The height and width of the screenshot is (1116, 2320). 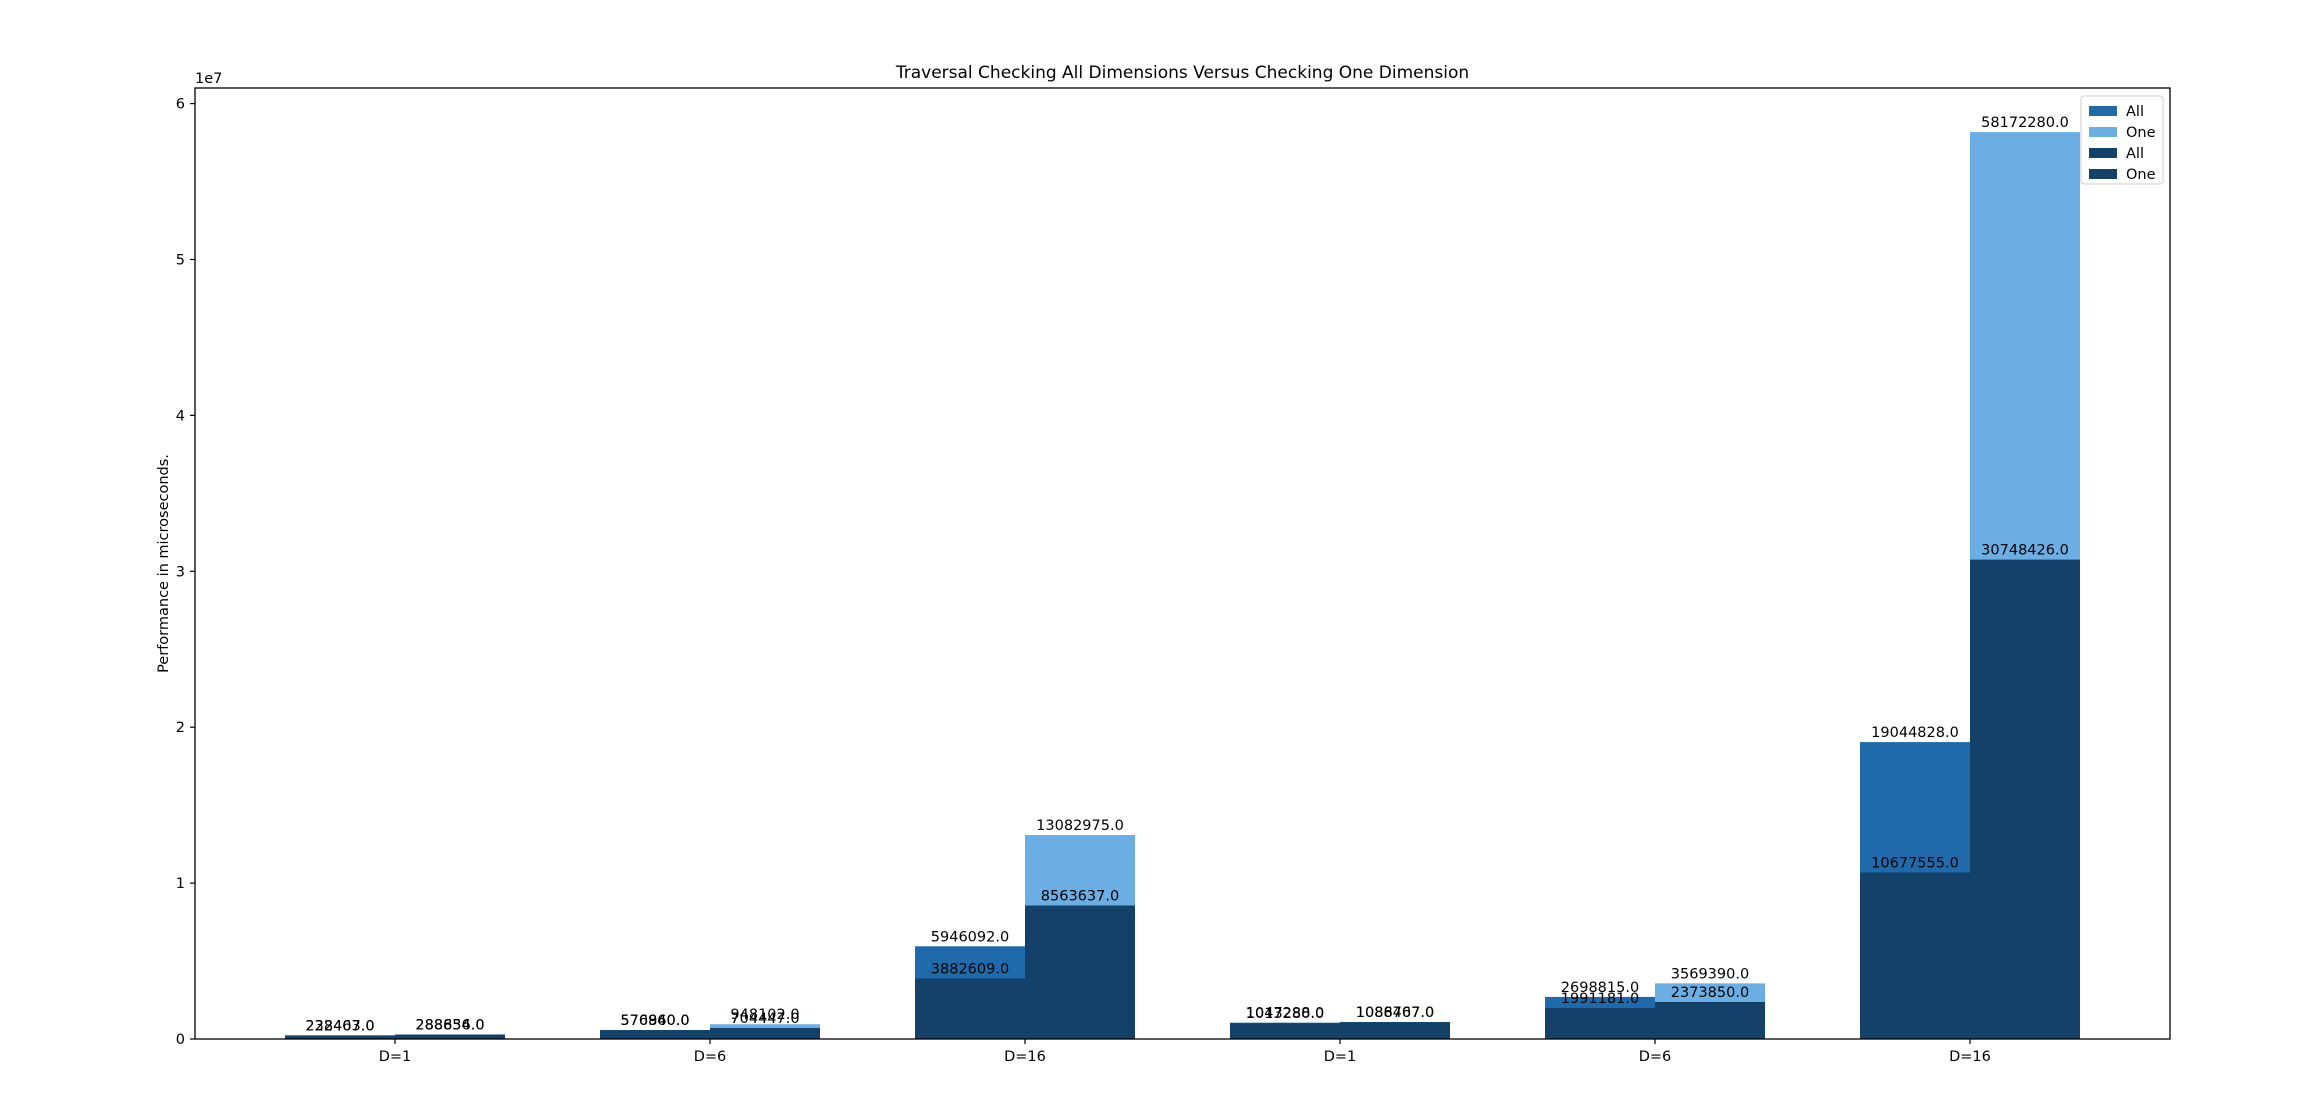 I want to click on legend-box, so click(x=2122, y=140).